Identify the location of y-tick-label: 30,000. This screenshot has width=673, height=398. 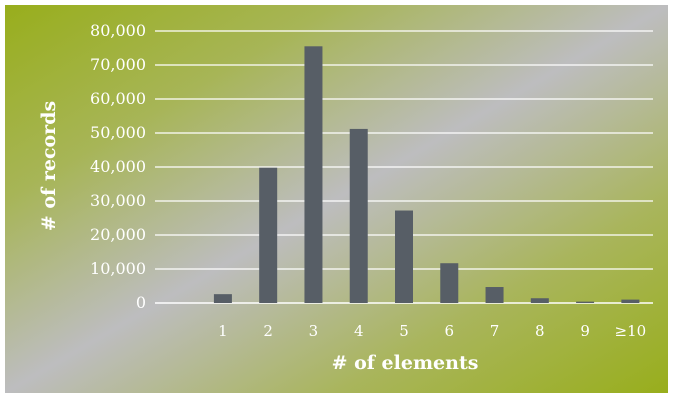
(118, 200).